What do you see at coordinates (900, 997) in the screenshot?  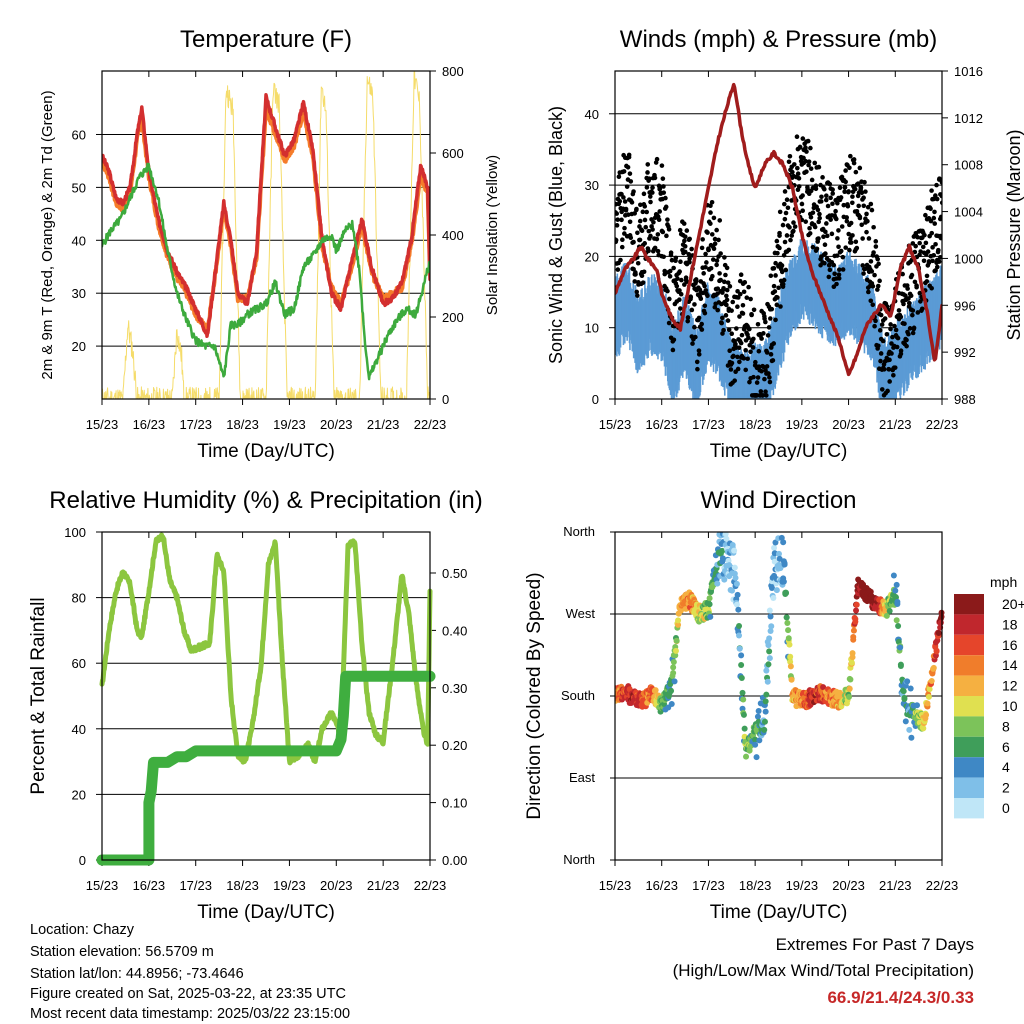 I see `extremes-values: 66.9/21.4/24.3/0.33` at bounding box center [900, 997].